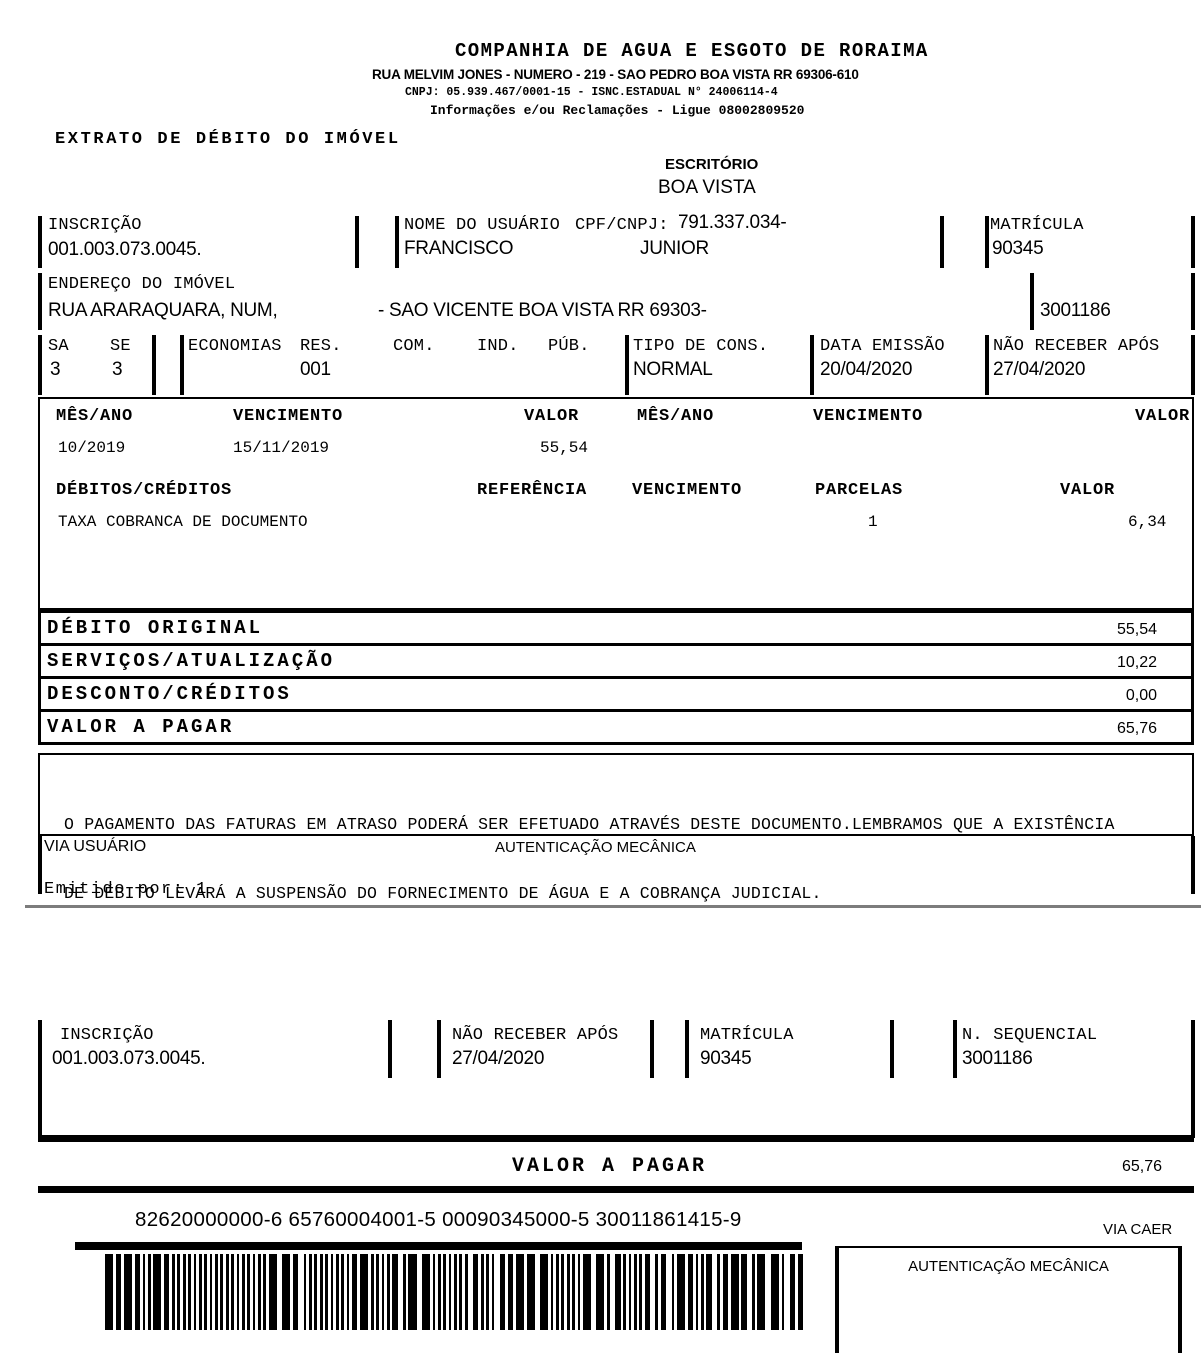  Describe the element at coordinates (674, 248) in the screenshot. I see `usuario-last-name: JUNIOR` at that location.